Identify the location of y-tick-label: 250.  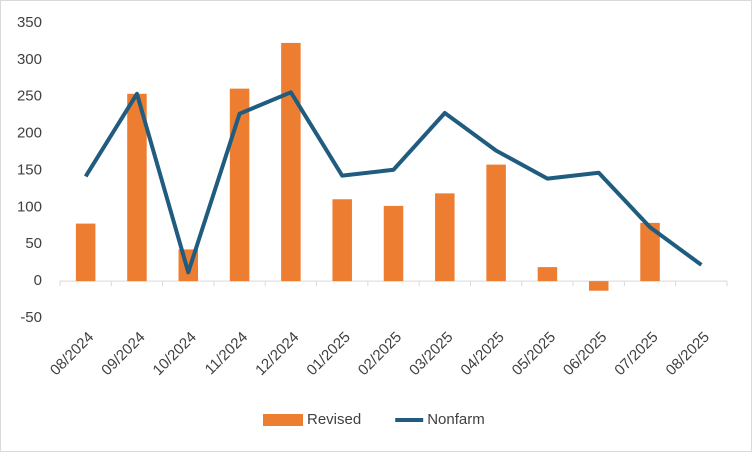
(29, 96).